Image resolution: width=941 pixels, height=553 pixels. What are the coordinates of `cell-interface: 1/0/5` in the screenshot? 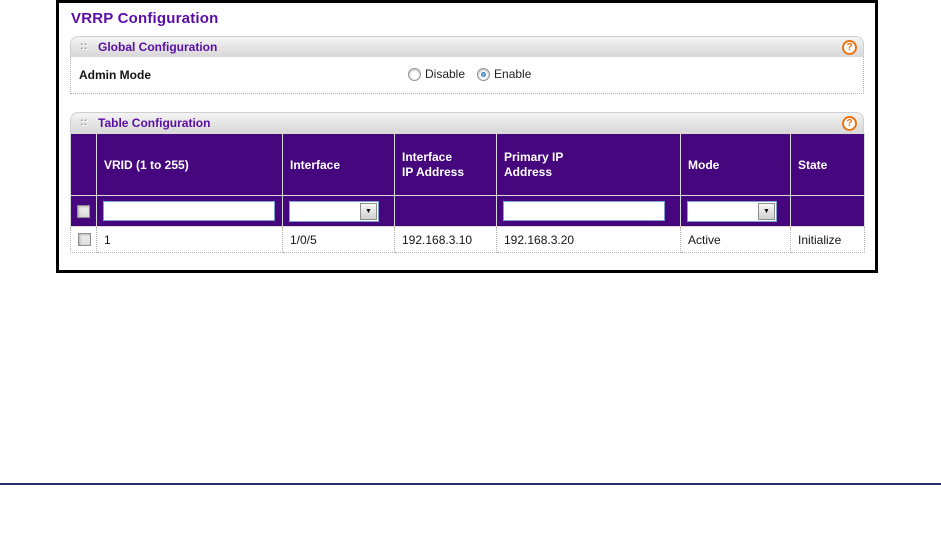 It's located at (338, 239).